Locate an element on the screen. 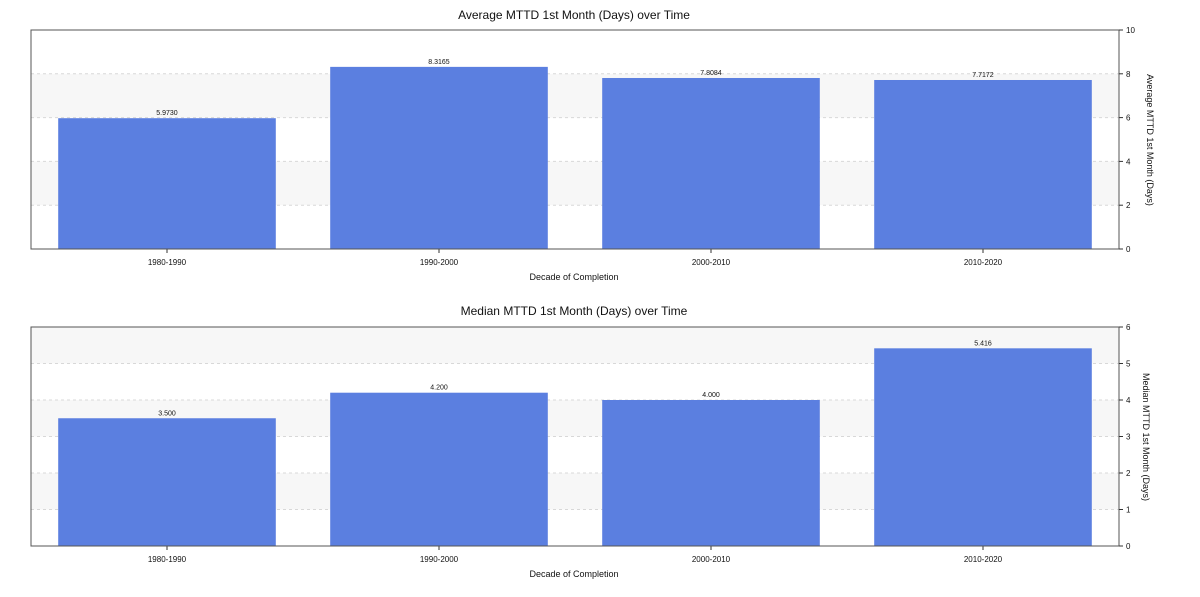  chart-title: Median MTTD 1st Month (Days) over Time is located at coordinates (574, 311).